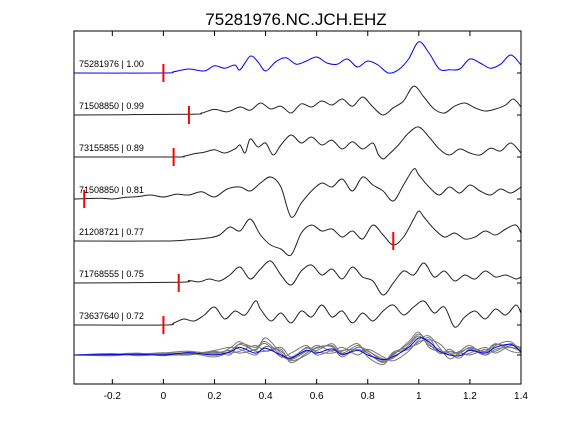 The height and width of the screenshot is (432, 576). What do you see at coordinates (419, 396) in the screenshot?
I see `x-tick-label-6: 1` at bounding box center [419, 396].